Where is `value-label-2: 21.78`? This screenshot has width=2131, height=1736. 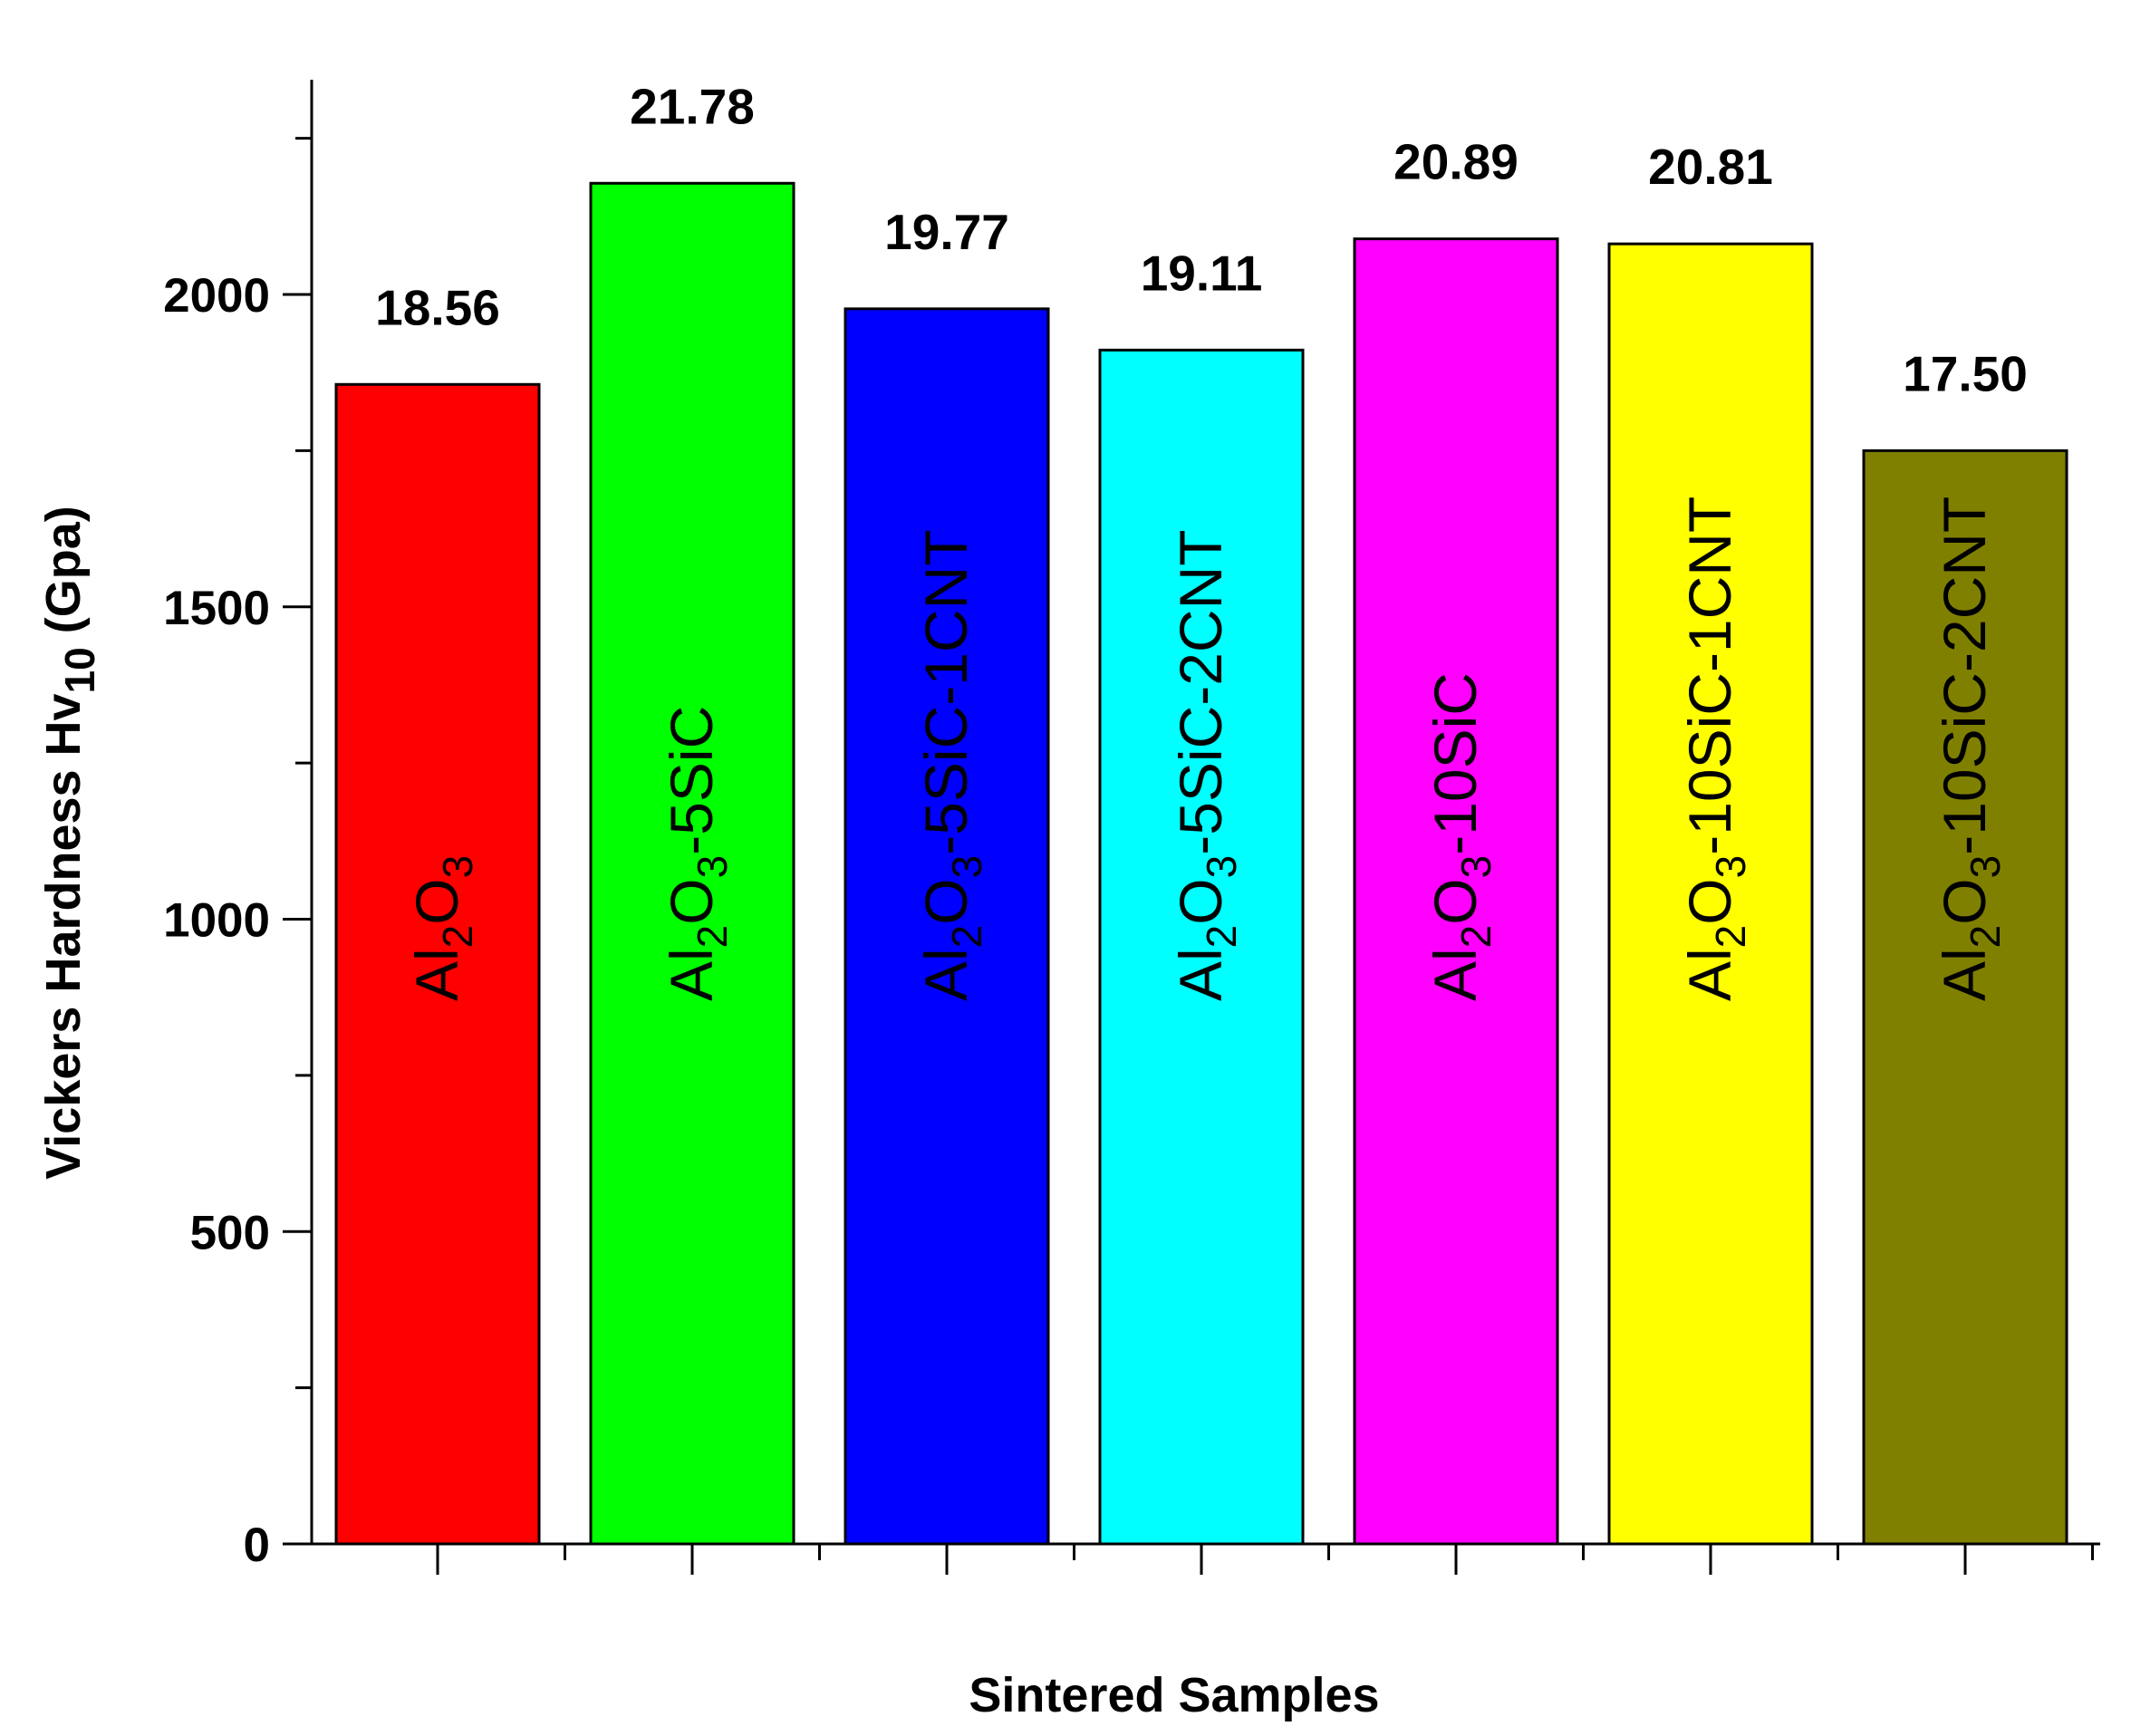 value-label-2: 21.78 is located at coordinates (692, 106).